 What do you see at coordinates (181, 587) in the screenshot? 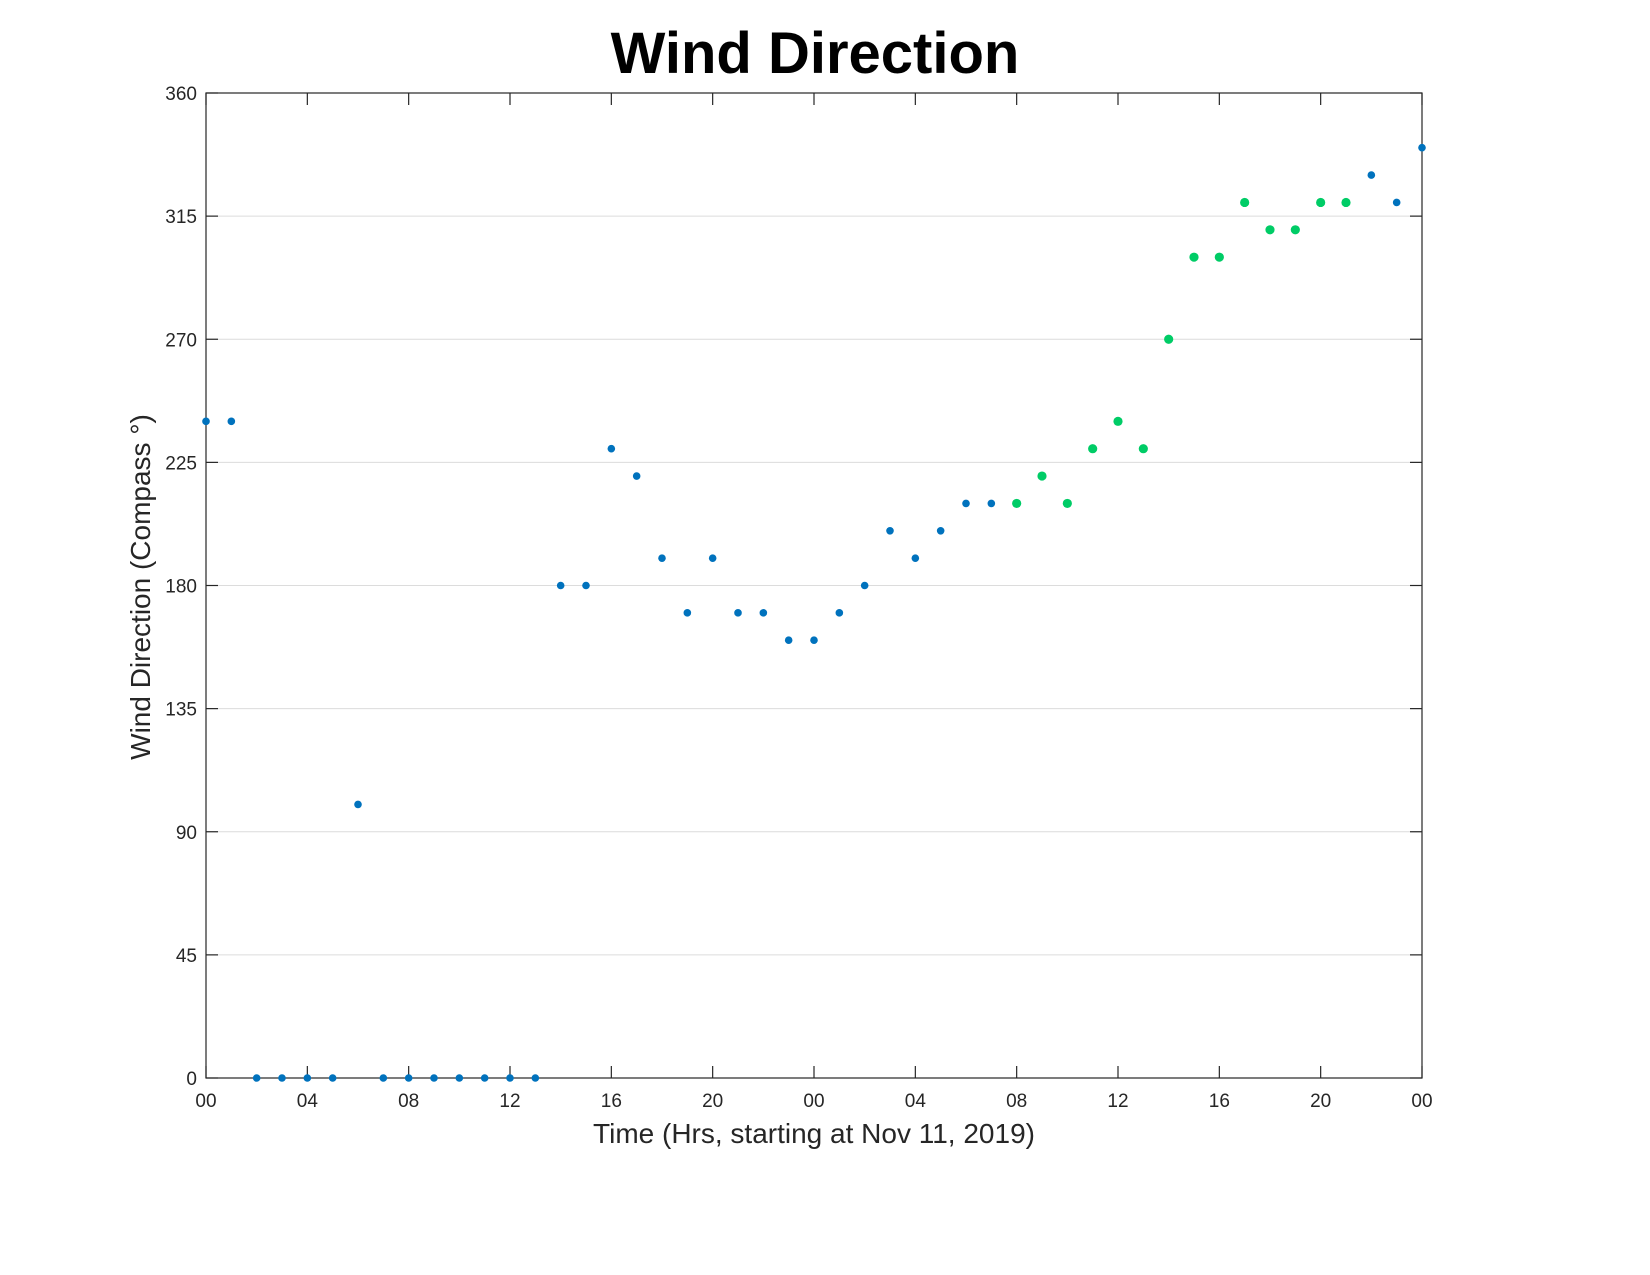
I see `y-tick-label: 180` at bounding box center [181, 587].